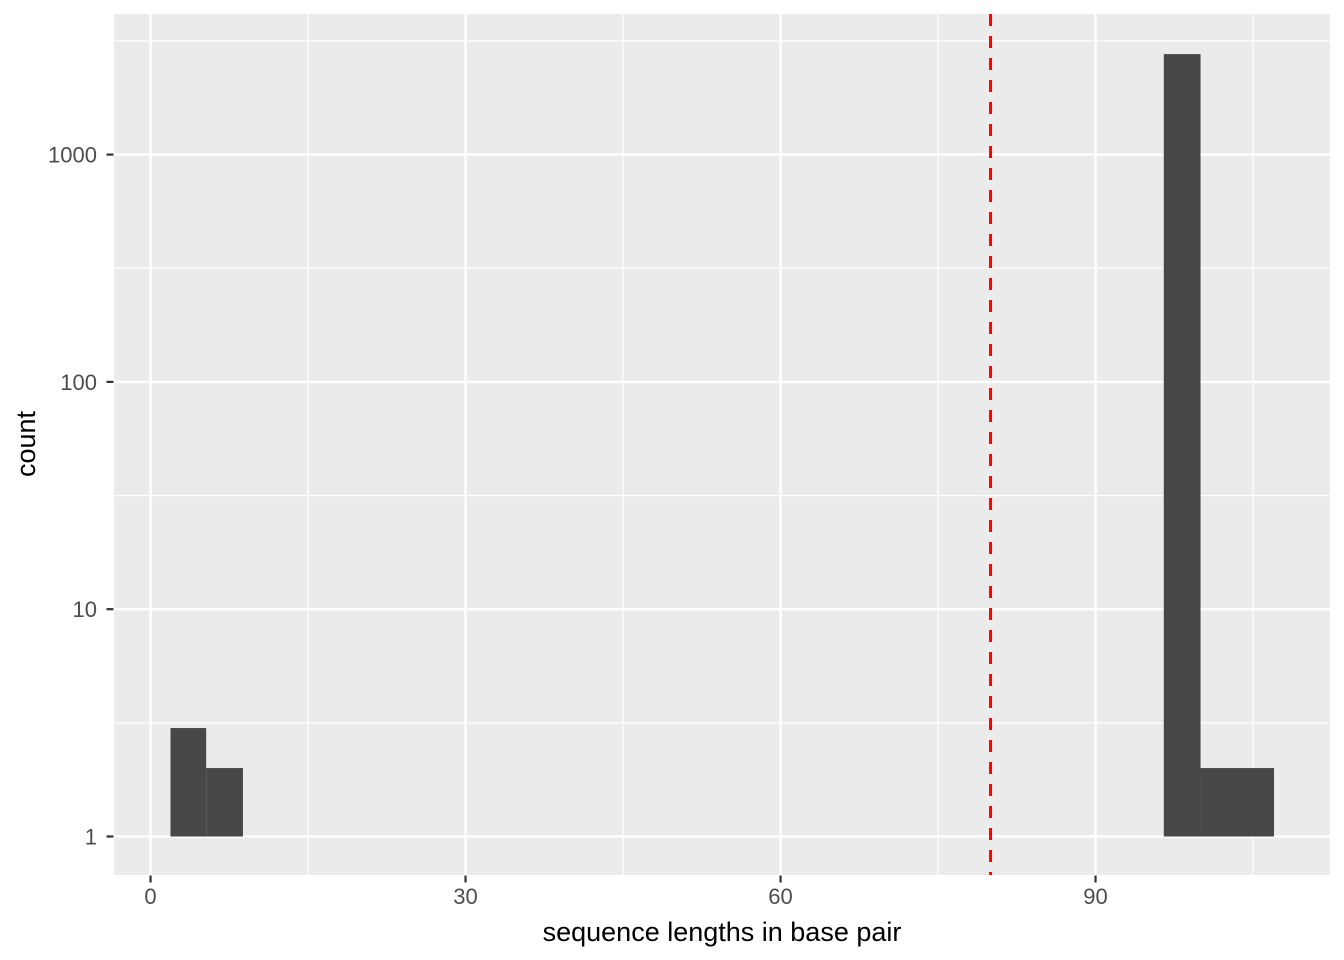 The height and width of the screenshot is (960, 1344). I want to click on y-tick-label: 100, so click(78, 382).